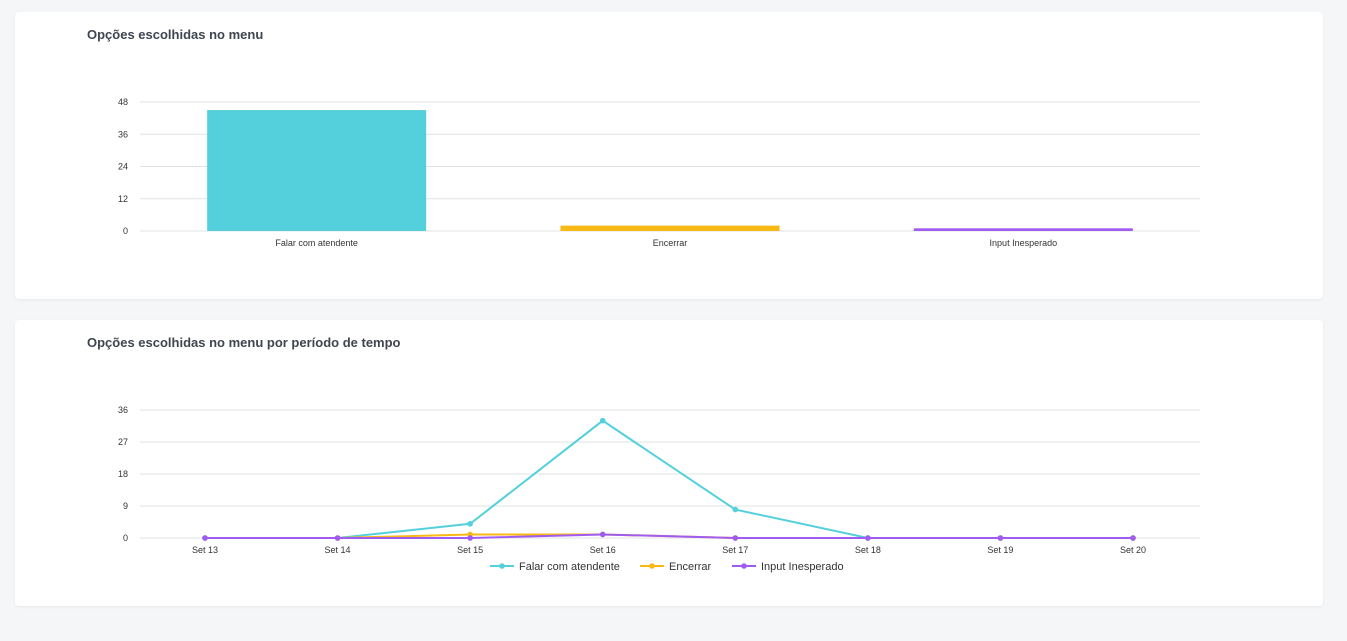  I want to click on x-tick-label: Set 16, so click(603, 550).